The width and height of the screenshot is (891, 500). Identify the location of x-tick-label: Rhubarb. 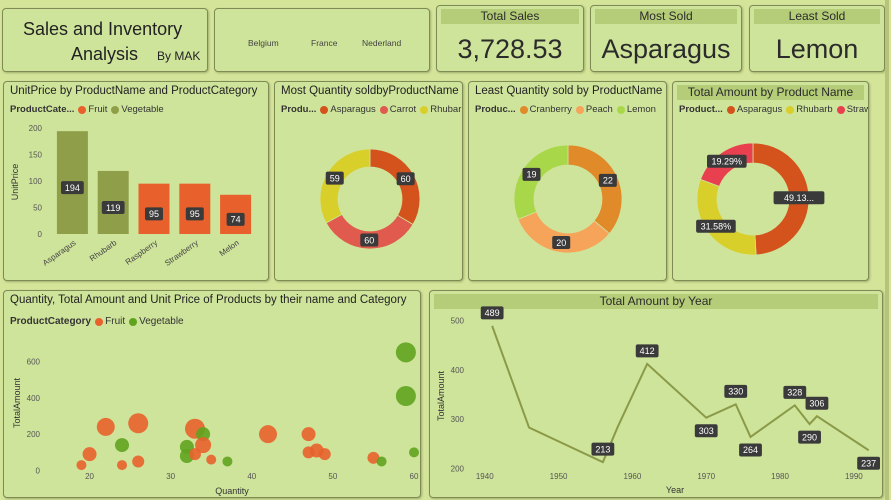
(103, 250).